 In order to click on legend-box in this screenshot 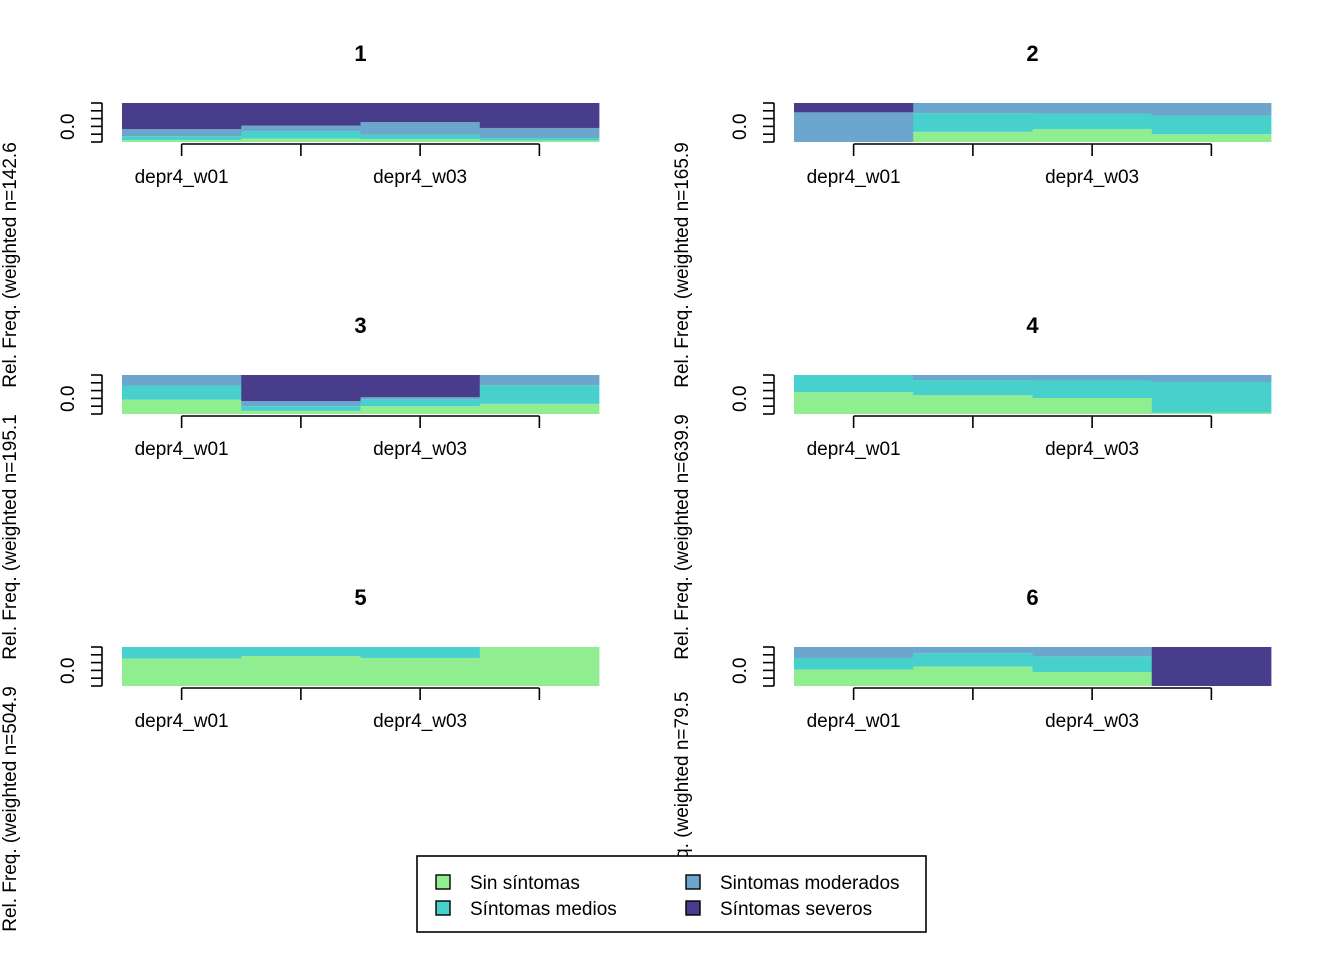, I will do `click(671, 894)`.